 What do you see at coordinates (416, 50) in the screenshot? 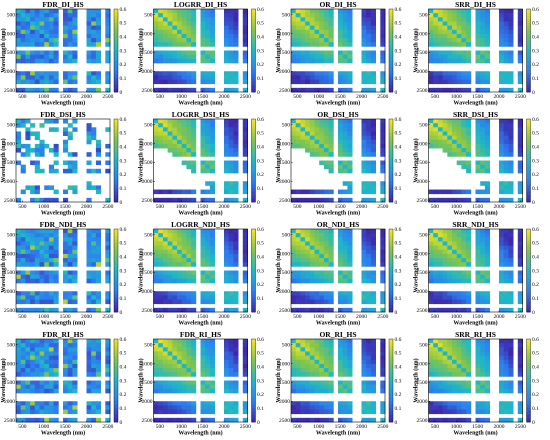
I see `y-axis-label: Wavelength (nm)` at bounding box center [416, 50].